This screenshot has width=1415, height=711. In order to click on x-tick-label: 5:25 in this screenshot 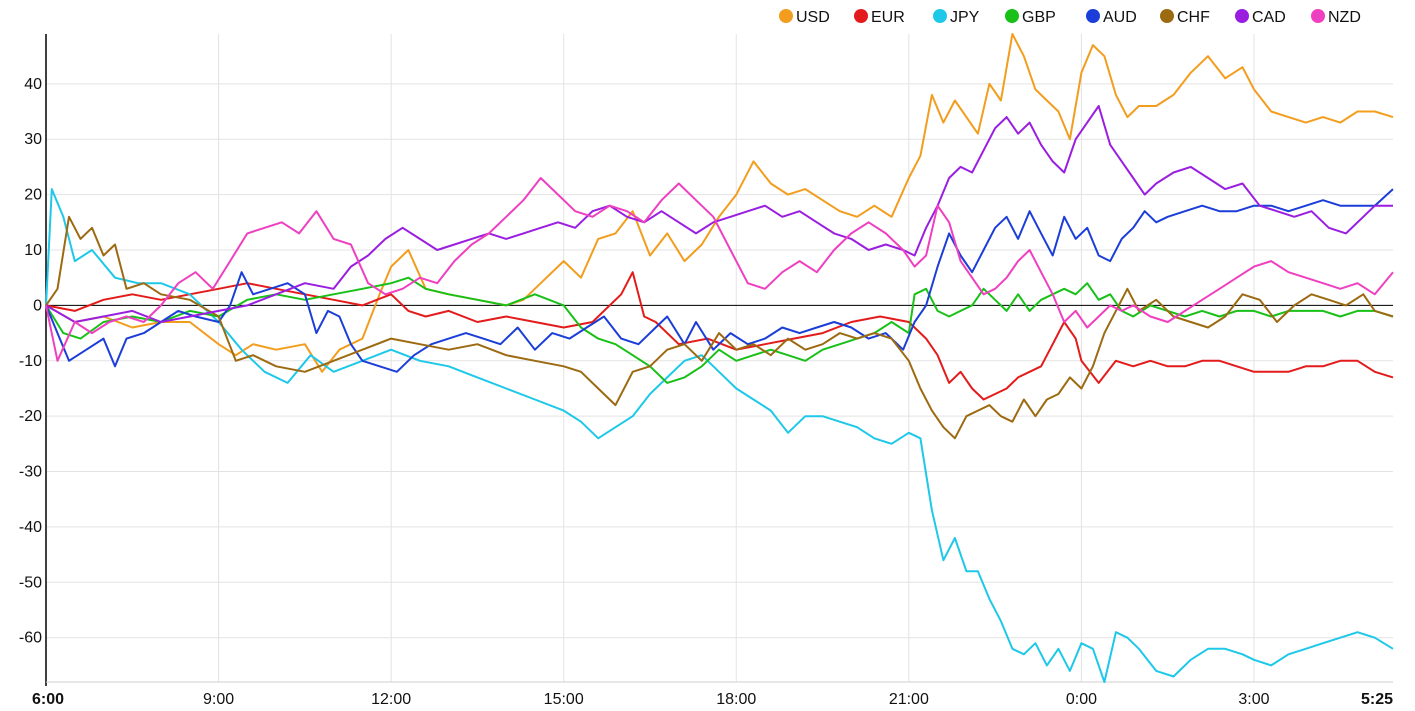, I will do `click(1377, 699)`.